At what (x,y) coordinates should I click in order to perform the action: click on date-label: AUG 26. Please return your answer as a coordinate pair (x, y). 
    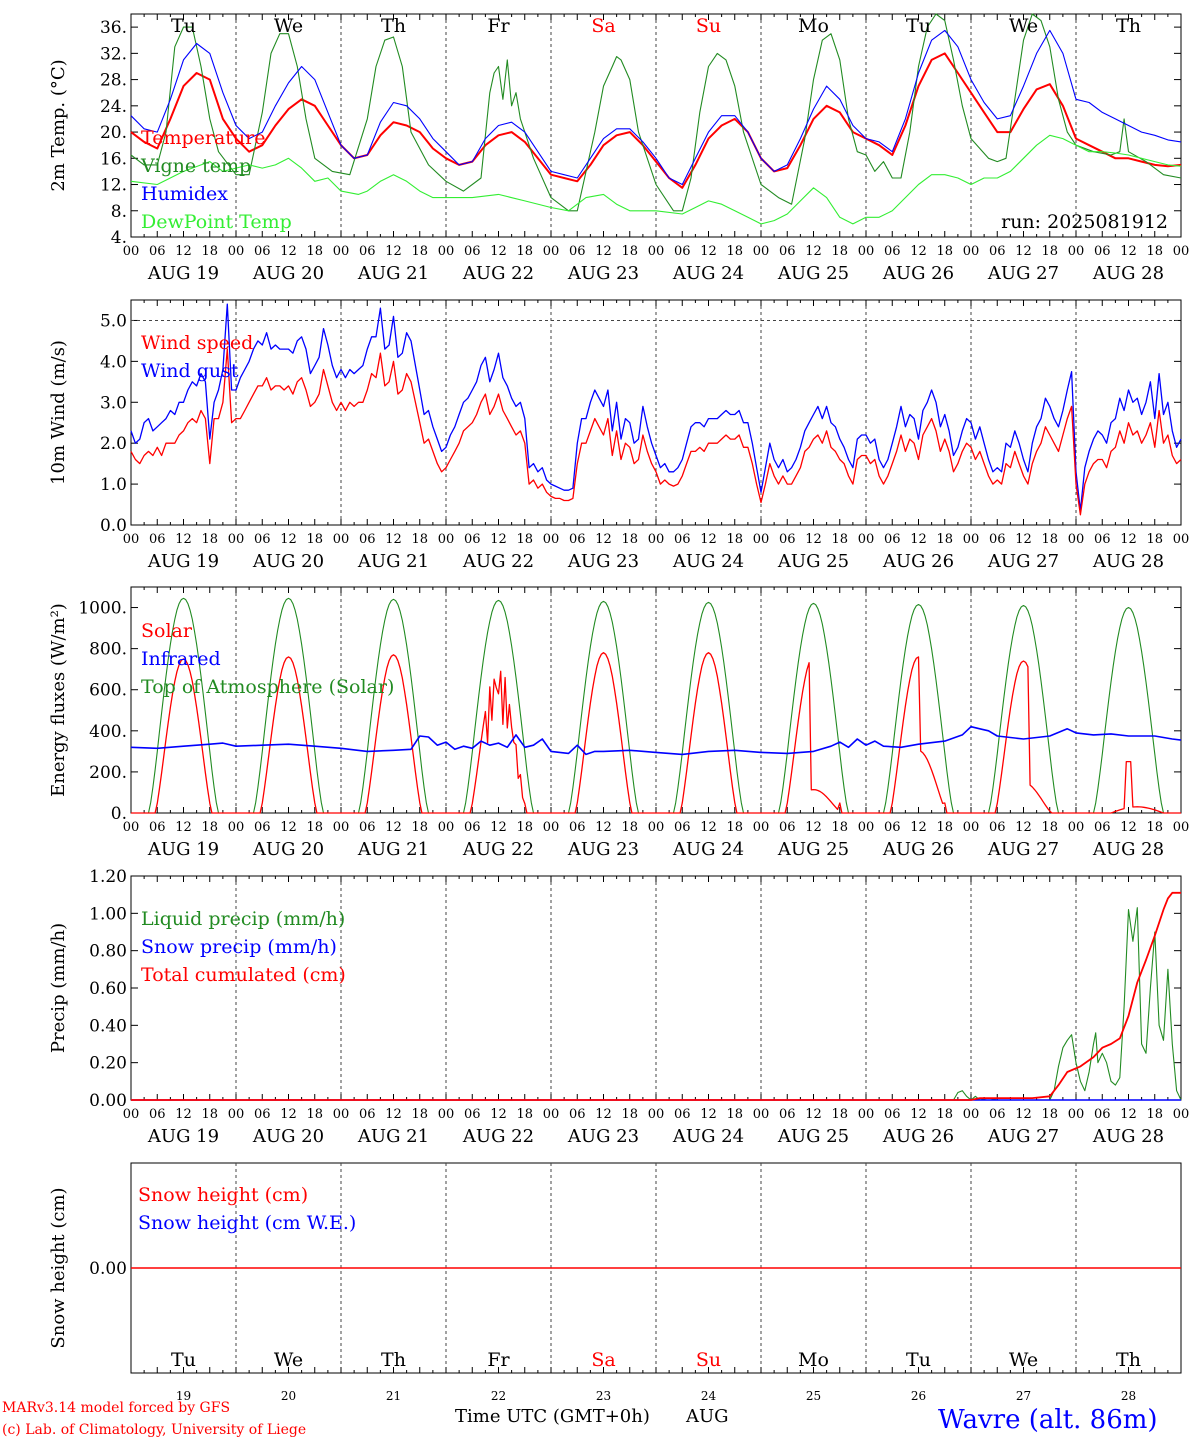
    Looking at the image, I should click on (918, 1136).